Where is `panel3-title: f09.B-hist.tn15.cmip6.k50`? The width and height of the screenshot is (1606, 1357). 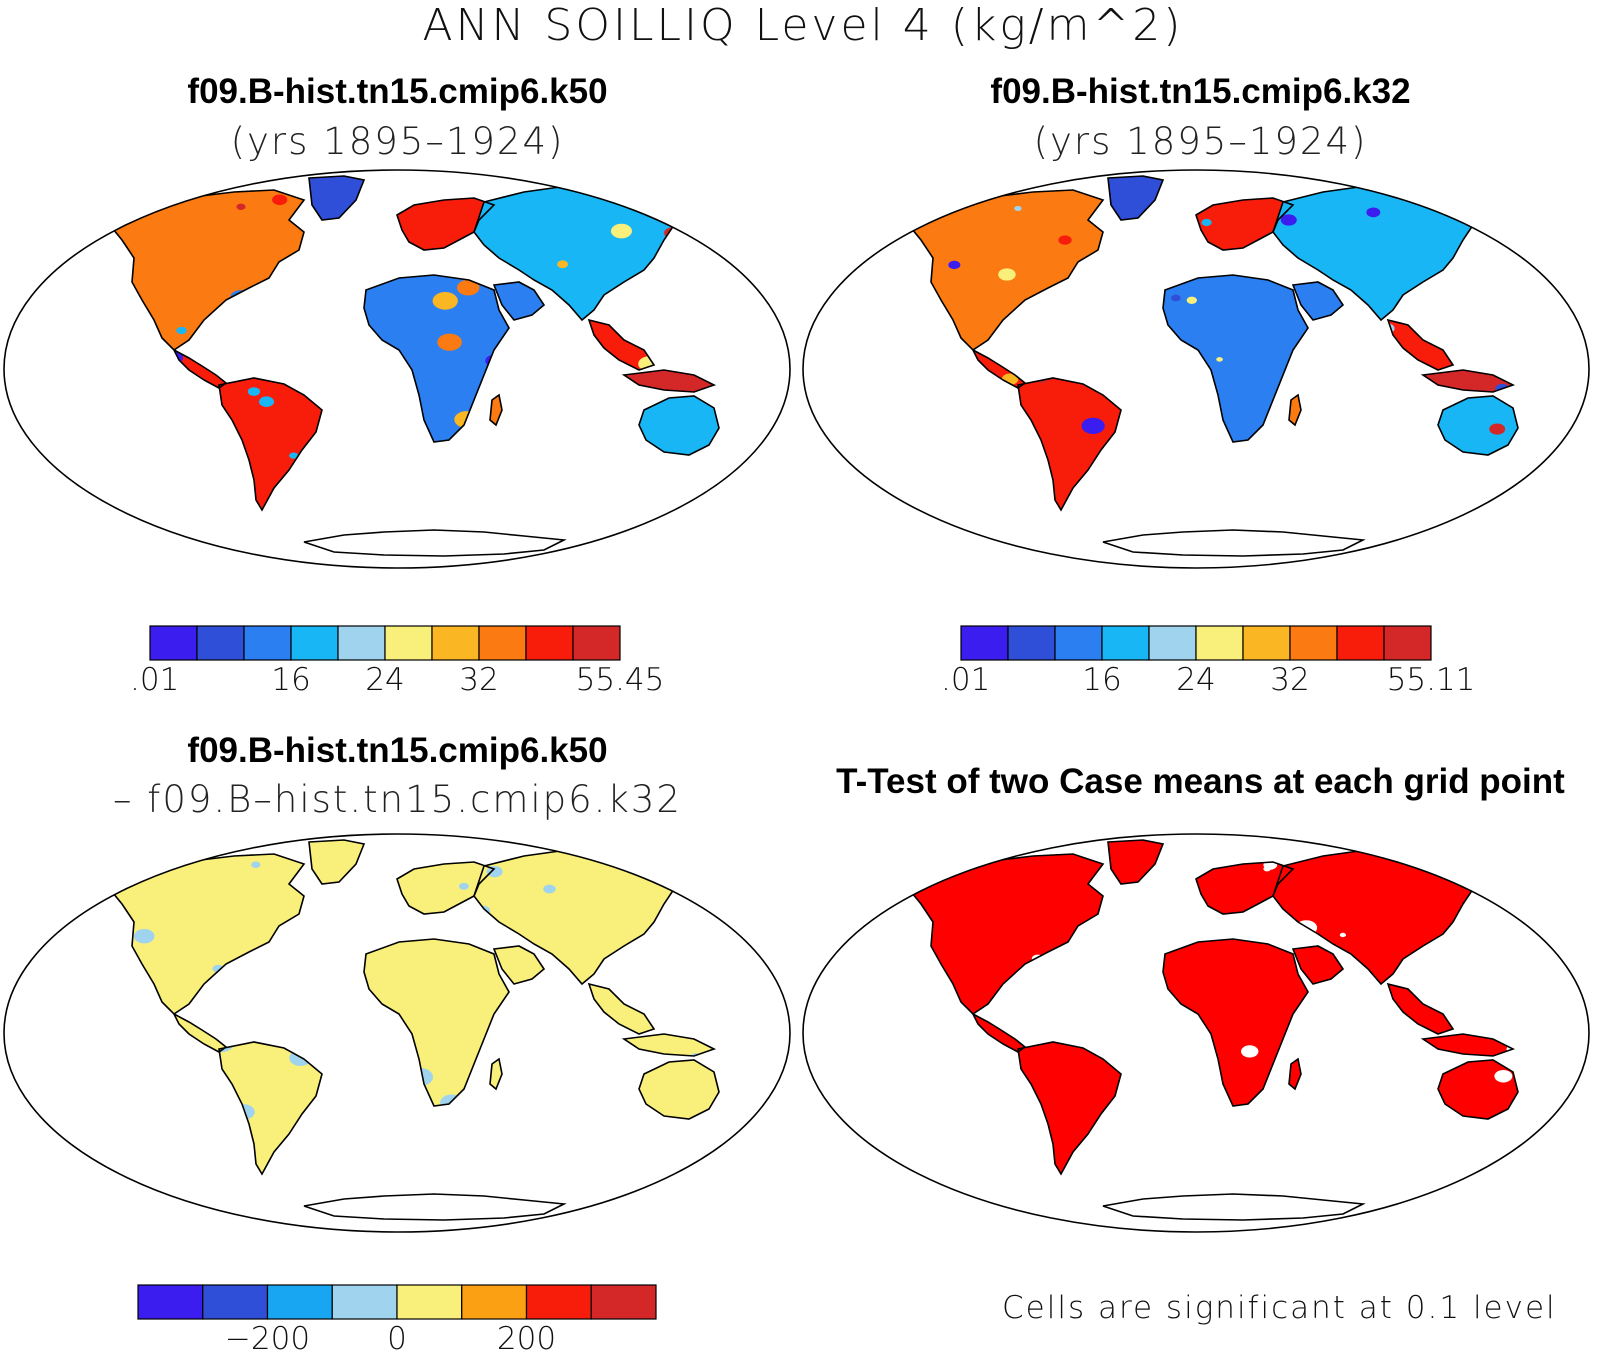 panel3-title: f09.B-hist.tn15.cmip6.k50 is located at coordinates (397, 750).